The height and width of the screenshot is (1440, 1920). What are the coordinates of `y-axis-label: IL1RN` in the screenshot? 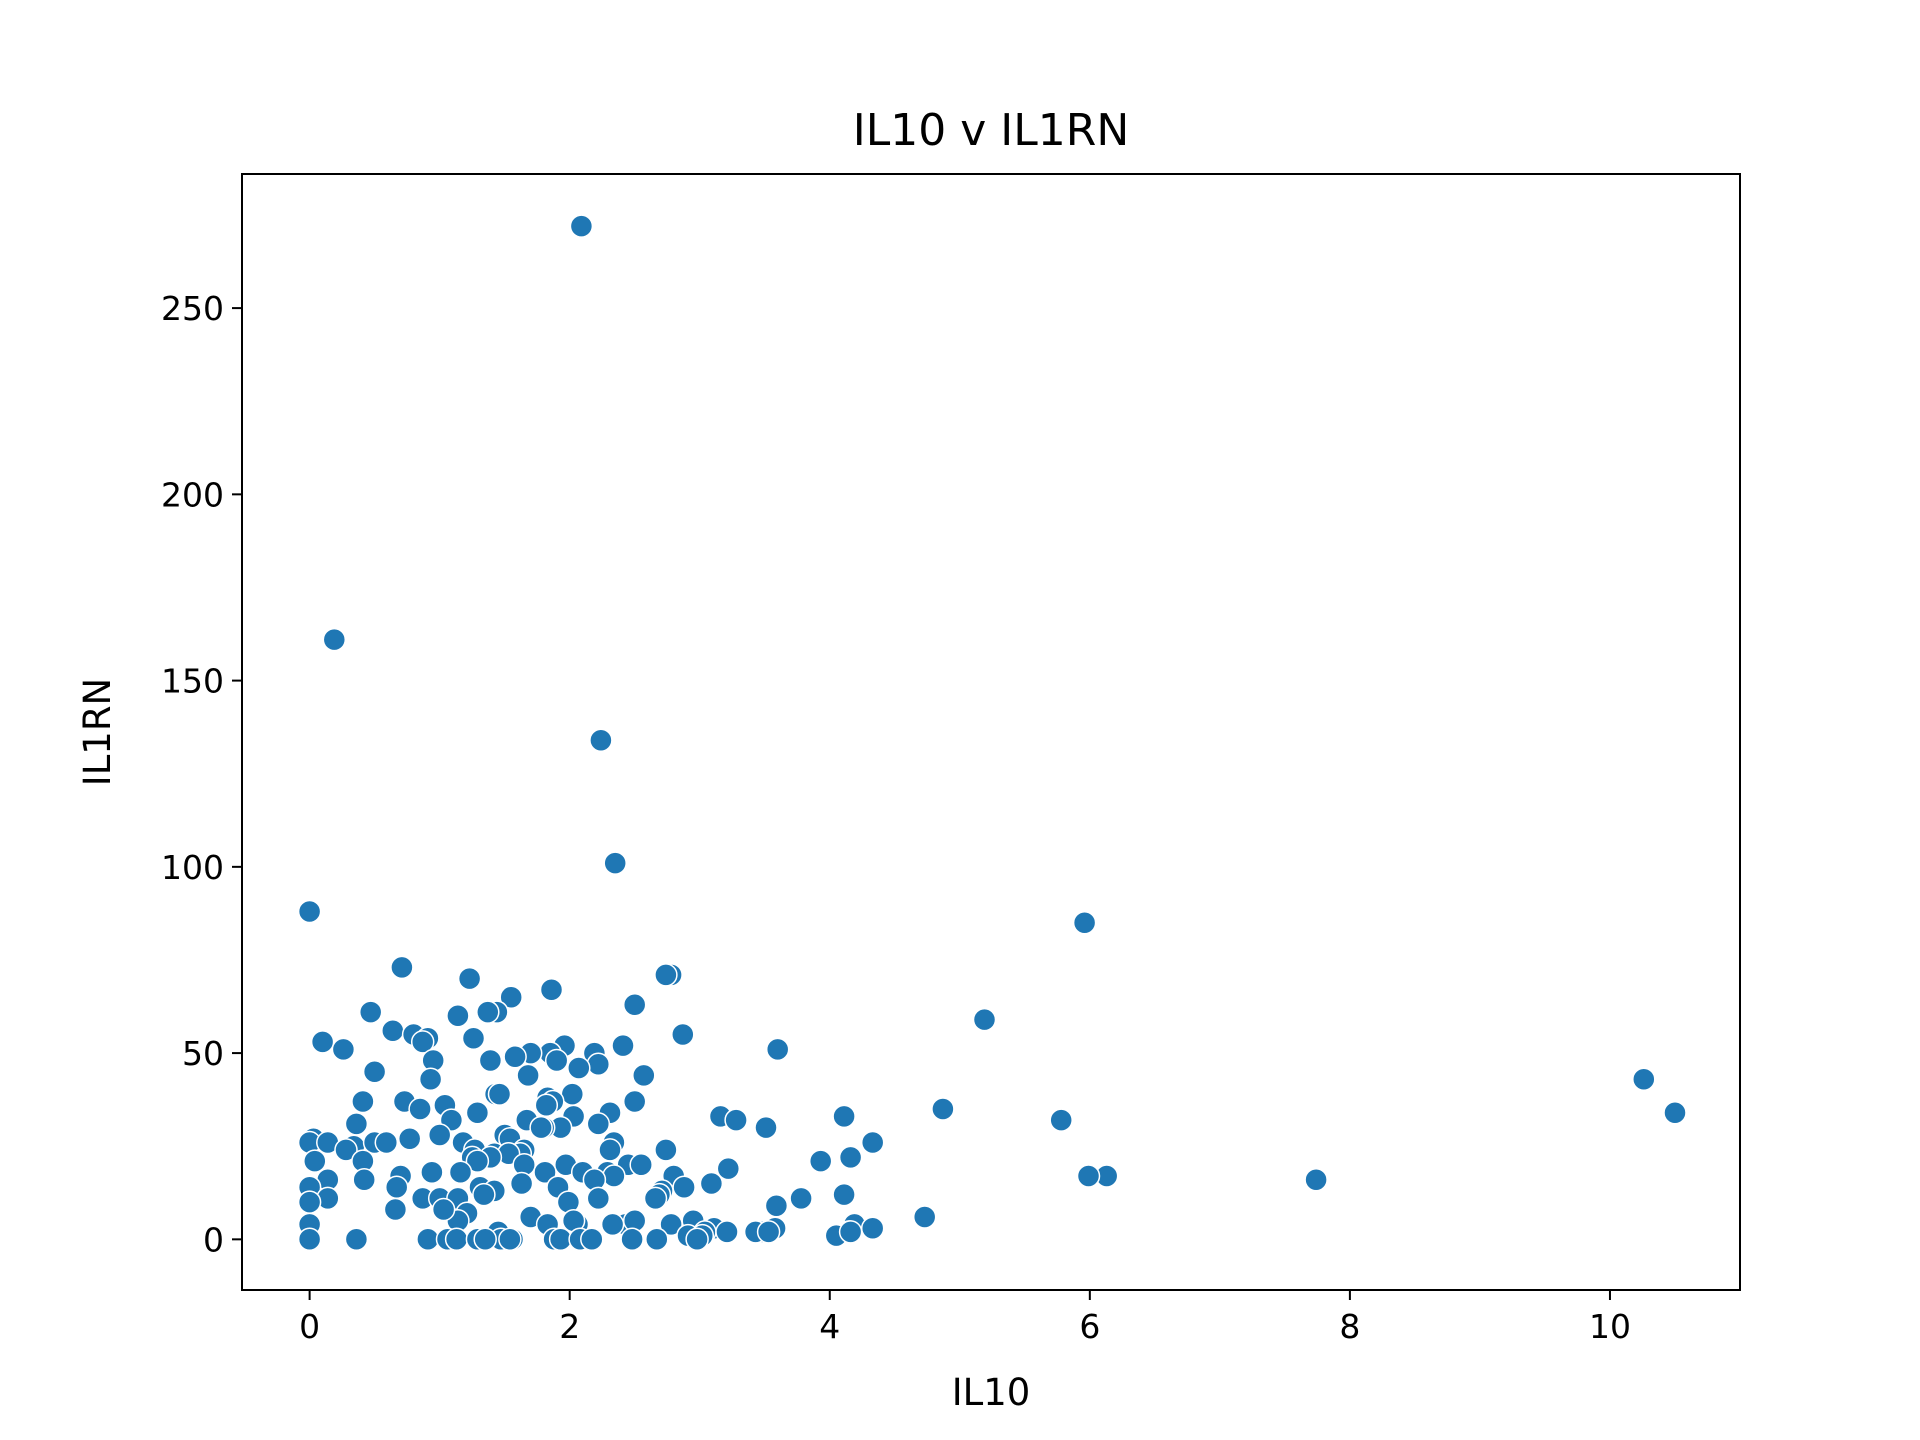 It's located at (97, 732).